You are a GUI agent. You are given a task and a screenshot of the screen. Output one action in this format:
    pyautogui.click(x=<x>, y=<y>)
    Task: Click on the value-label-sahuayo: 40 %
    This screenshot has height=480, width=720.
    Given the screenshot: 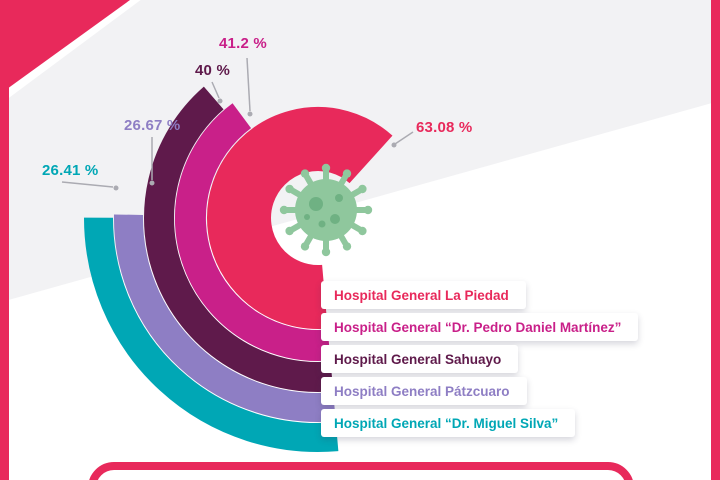 What is the action you would take?
    pyautogui.click(x=212, y=70)
    